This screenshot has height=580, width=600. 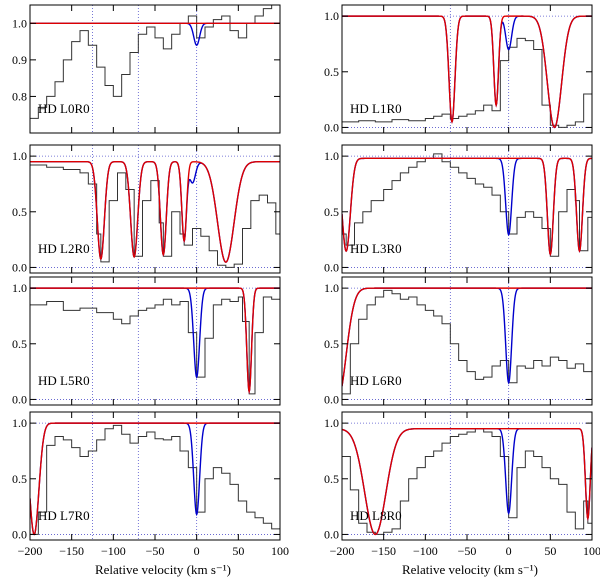 I want to click on panel-label: HD L6R0, so click(x=376, y=380).